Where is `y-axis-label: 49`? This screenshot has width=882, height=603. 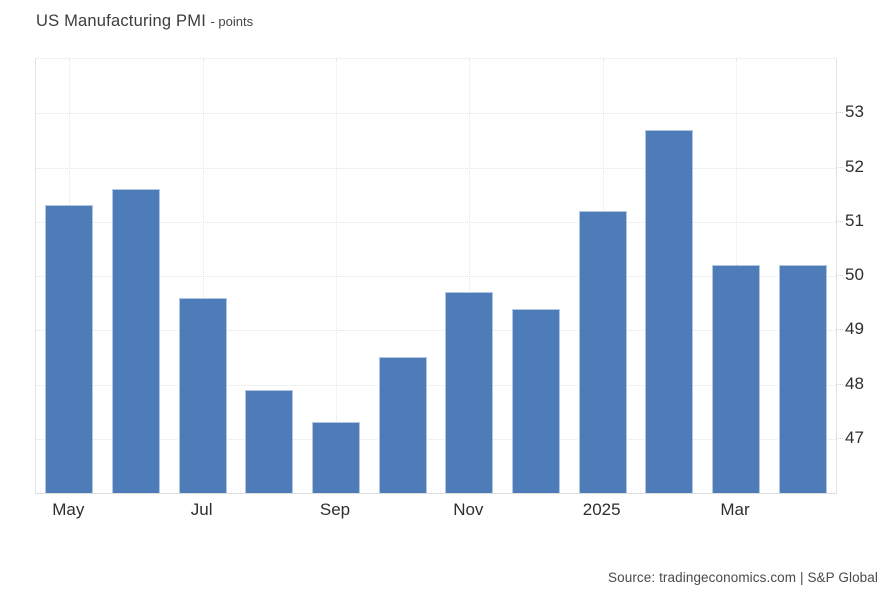 y-axis-label: 49 is located at coordinates (854, 329).